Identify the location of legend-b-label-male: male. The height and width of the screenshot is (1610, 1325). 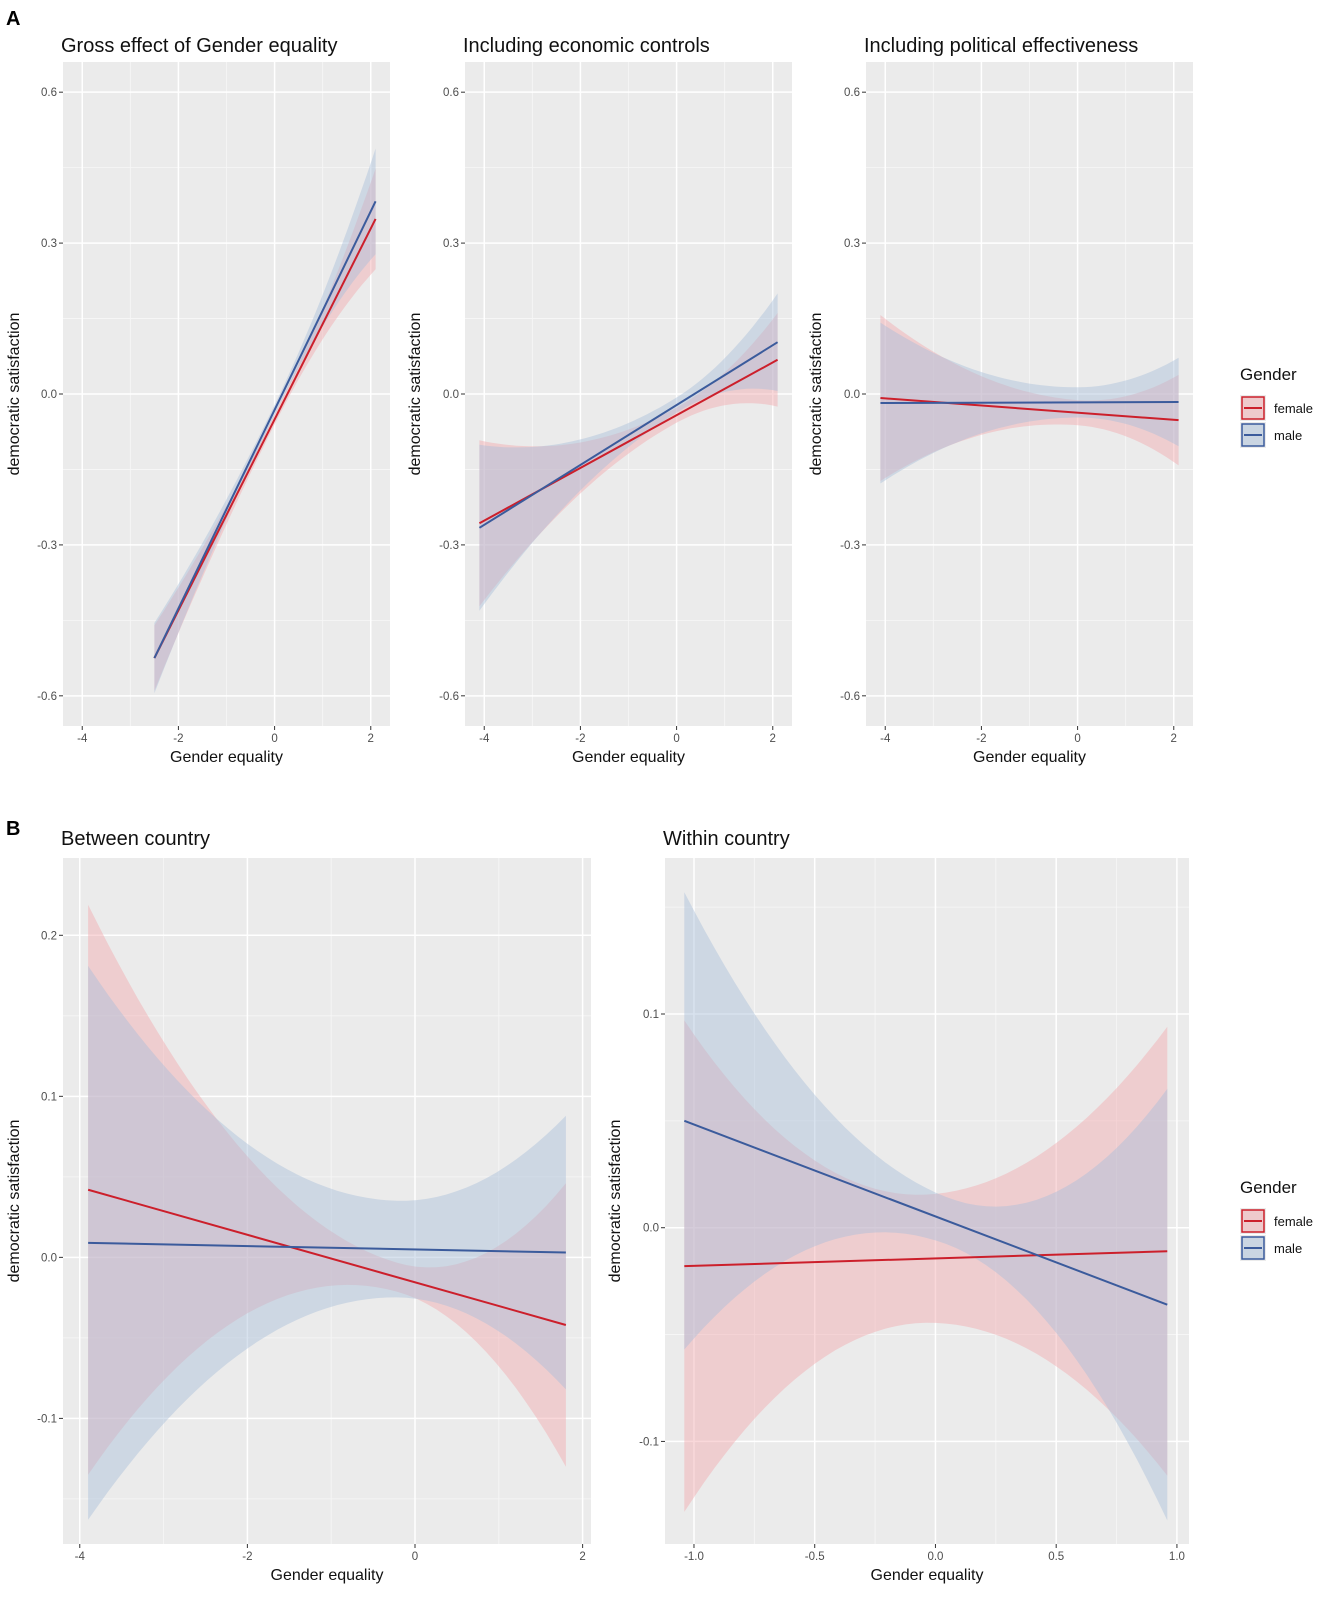
(1288, 1248).